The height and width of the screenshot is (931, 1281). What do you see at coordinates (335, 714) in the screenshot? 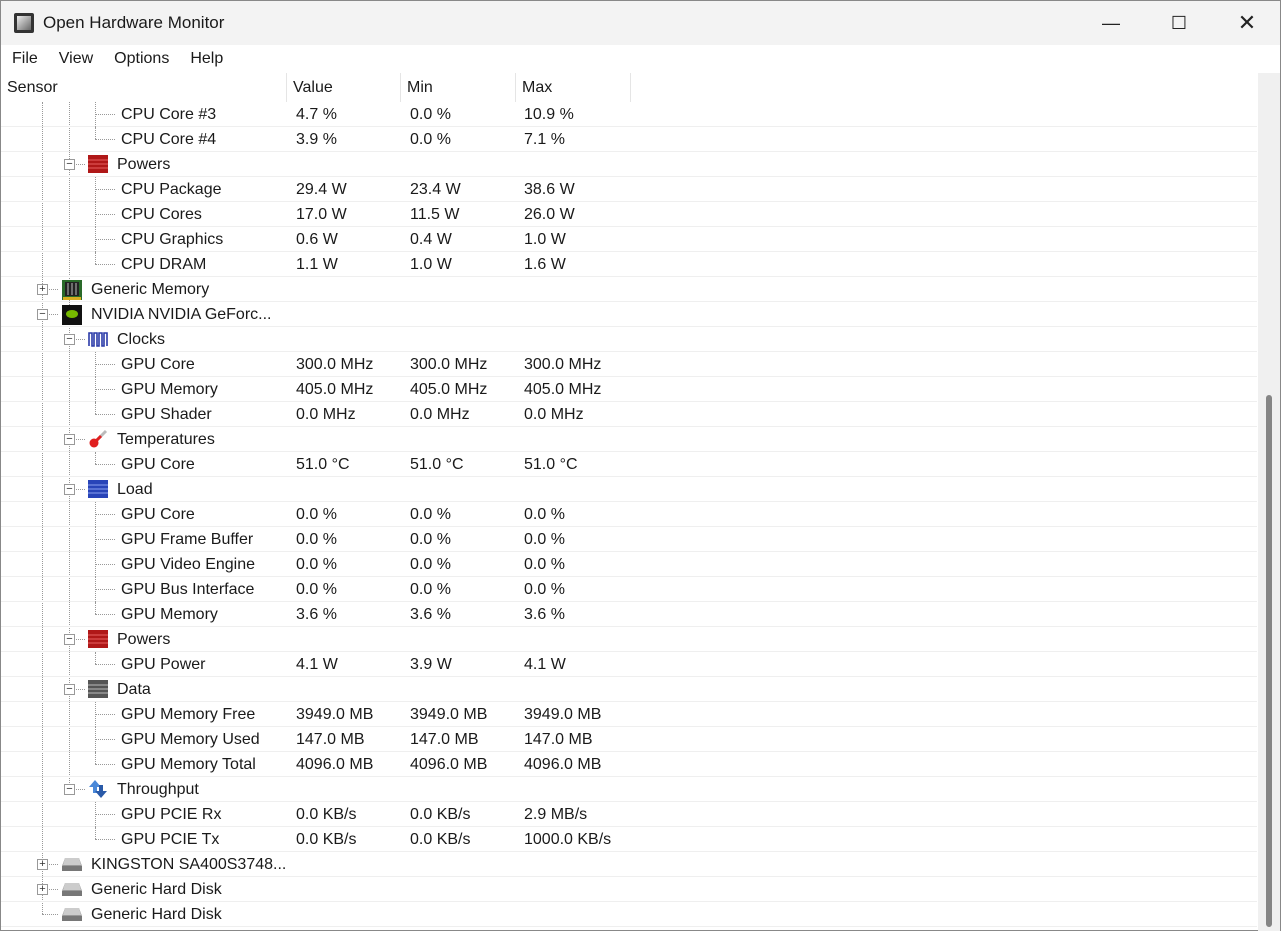
I see `sensor-value: 3949.0 MB` at bounding box center [335, 714].